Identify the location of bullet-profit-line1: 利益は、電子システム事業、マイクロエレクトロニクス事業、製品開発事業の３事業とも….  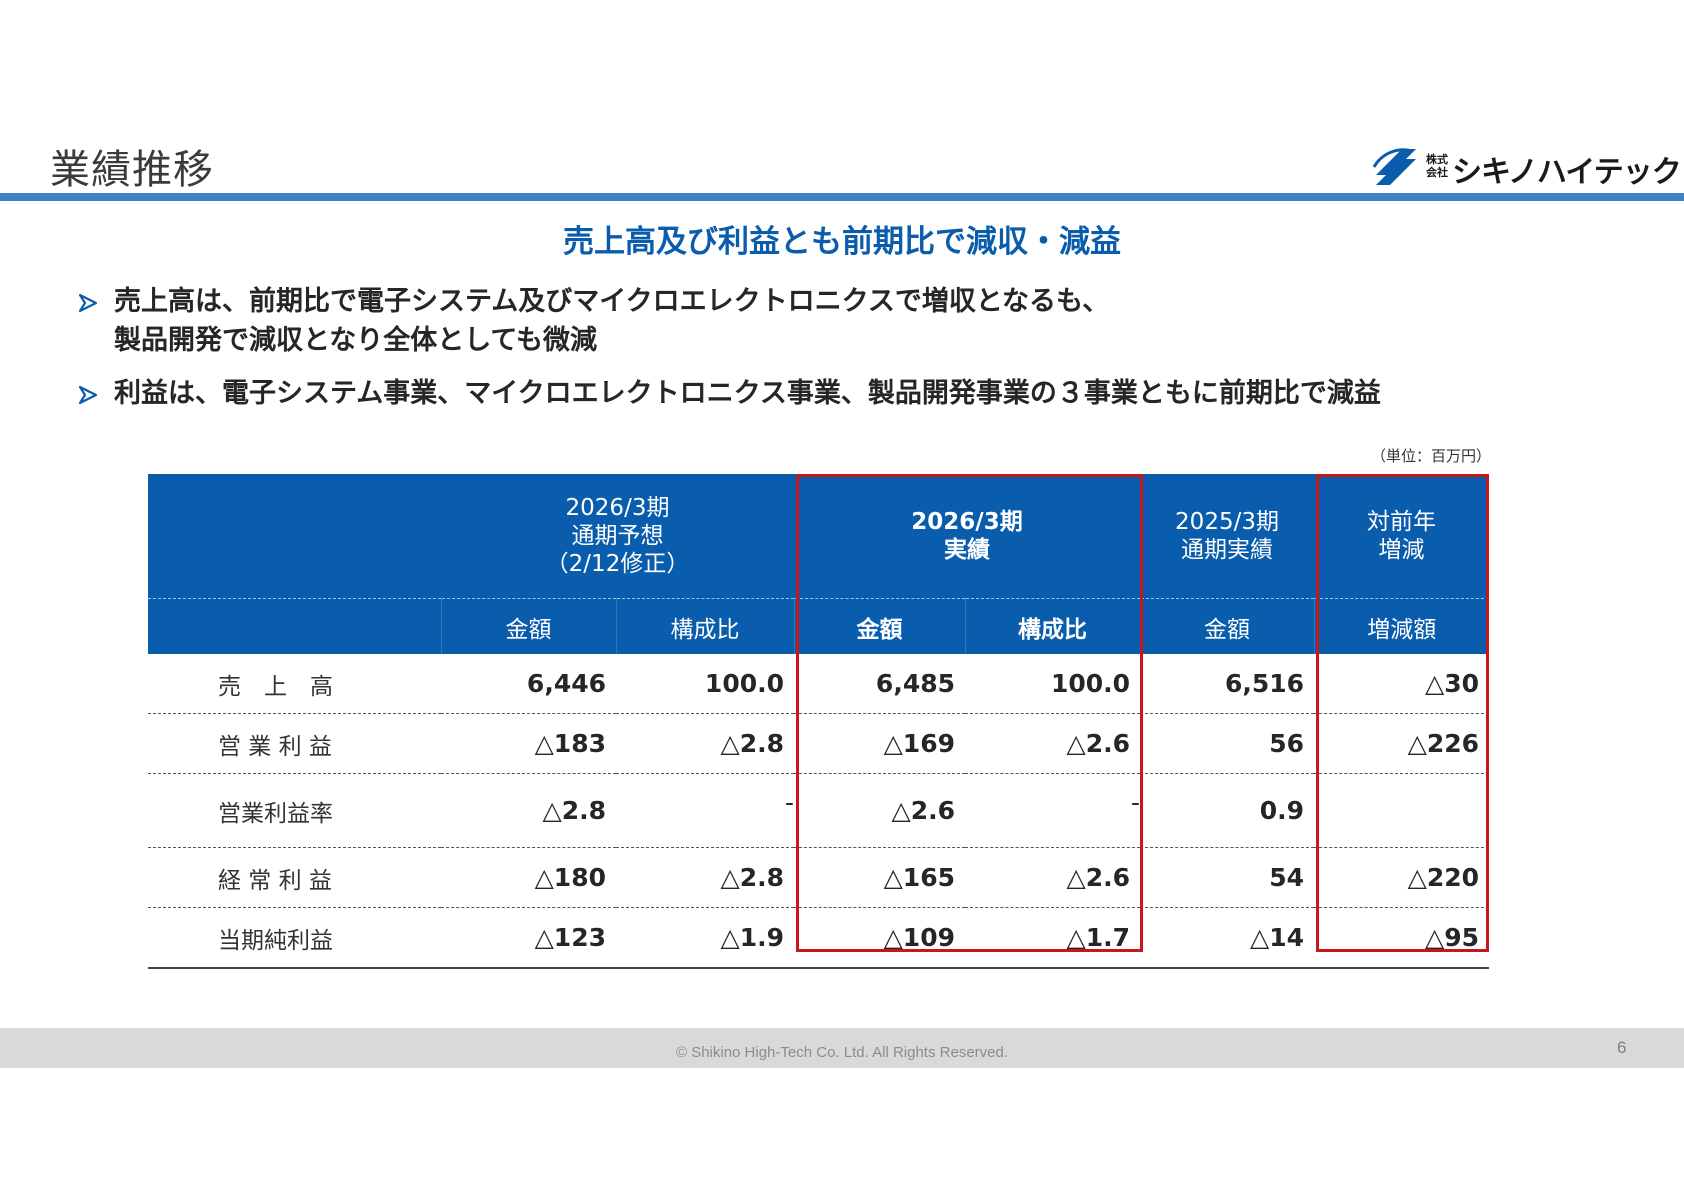
(747, 393).